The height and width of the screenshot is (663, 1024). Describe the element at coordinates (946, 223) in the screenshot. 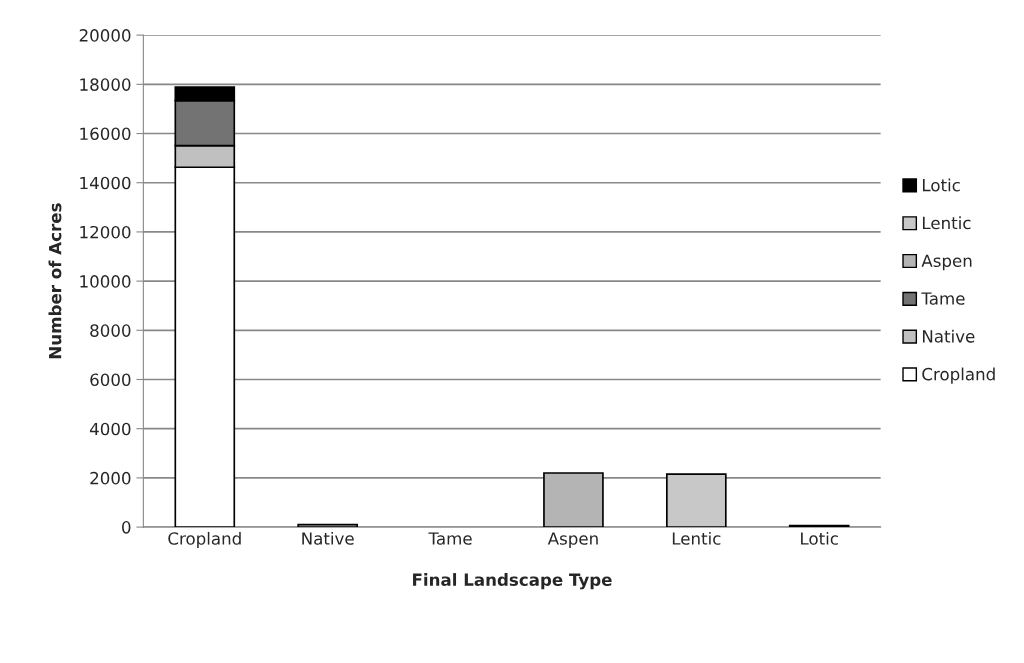

I see `legend-label: Lentic` at that location.